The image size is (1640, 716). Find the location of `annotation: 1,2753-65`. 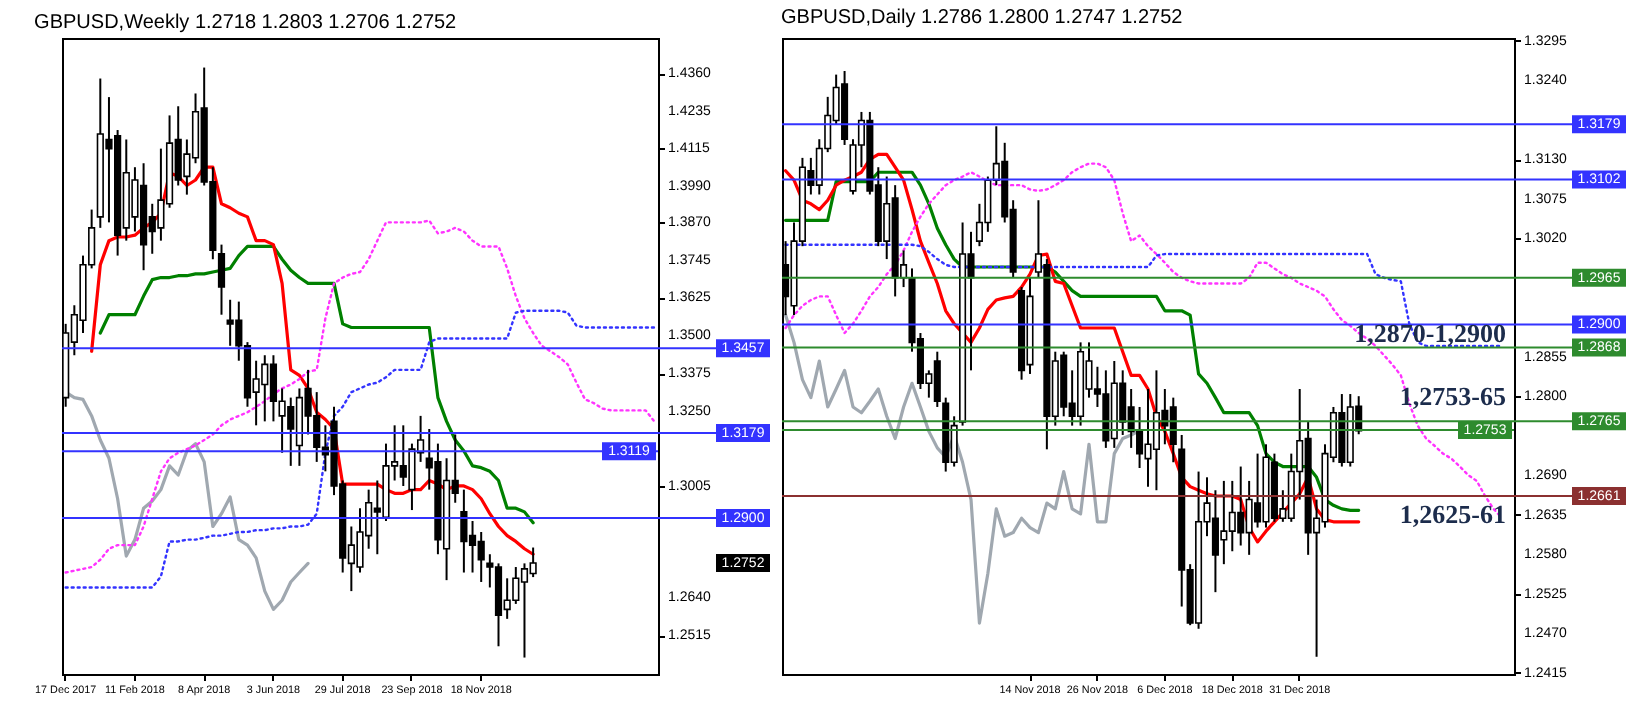

annotation: 1,2753-65 is located at coordinates (1453, 396).